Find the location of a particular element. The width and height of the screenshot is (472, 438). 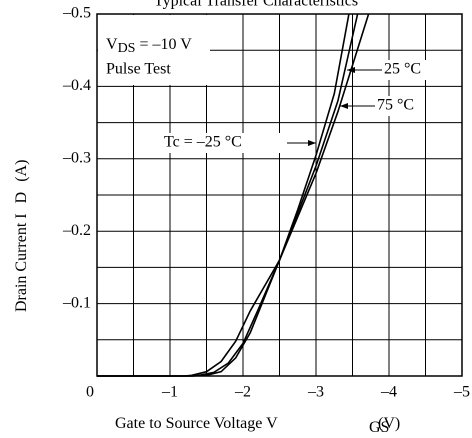

x-tick-label: –4 is located at coordinates (388, 392).